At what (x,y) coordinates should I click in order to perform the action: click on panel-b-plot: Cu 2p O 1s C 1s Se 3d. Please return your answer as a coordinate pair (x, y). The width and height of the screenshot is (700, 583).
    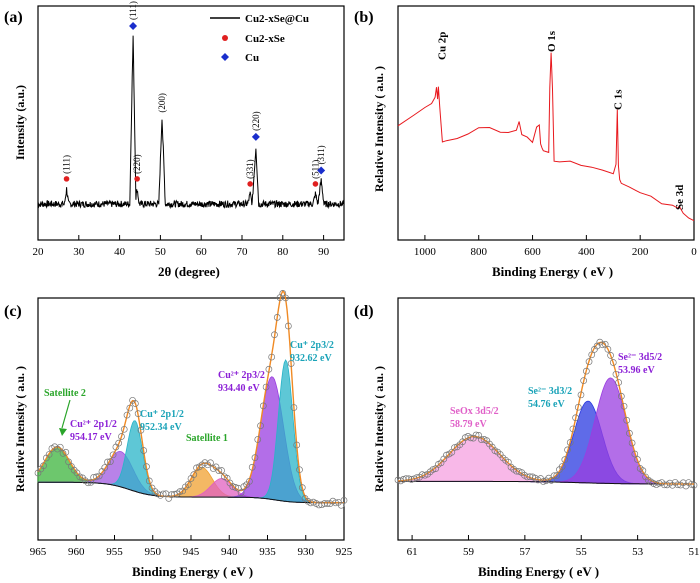
    Looking at the image, I should click on (546, 126).